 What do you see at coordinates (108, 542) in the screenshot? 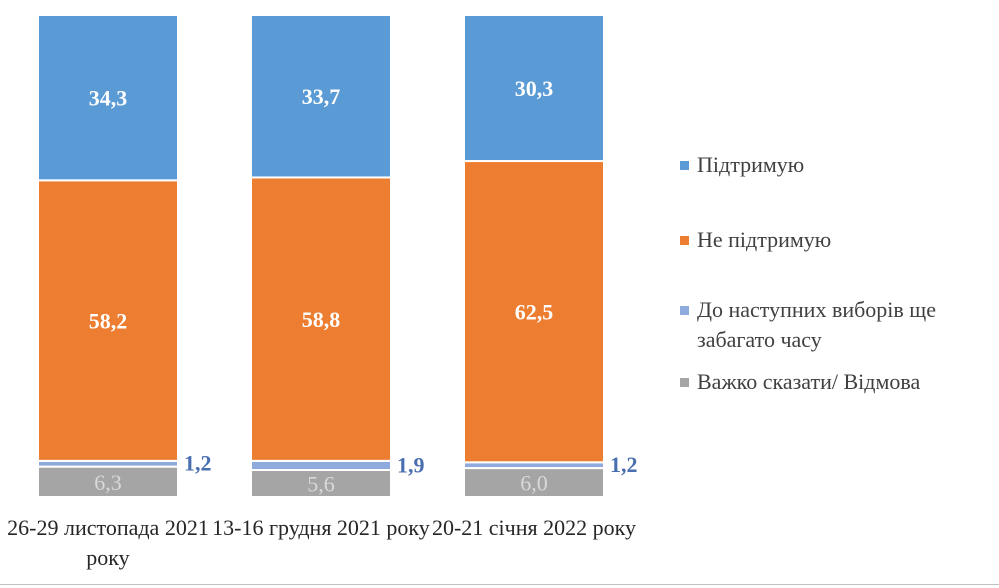
I see `category-label-1: 26-29 листопада 2021 року` at bounding box center [108, 542].